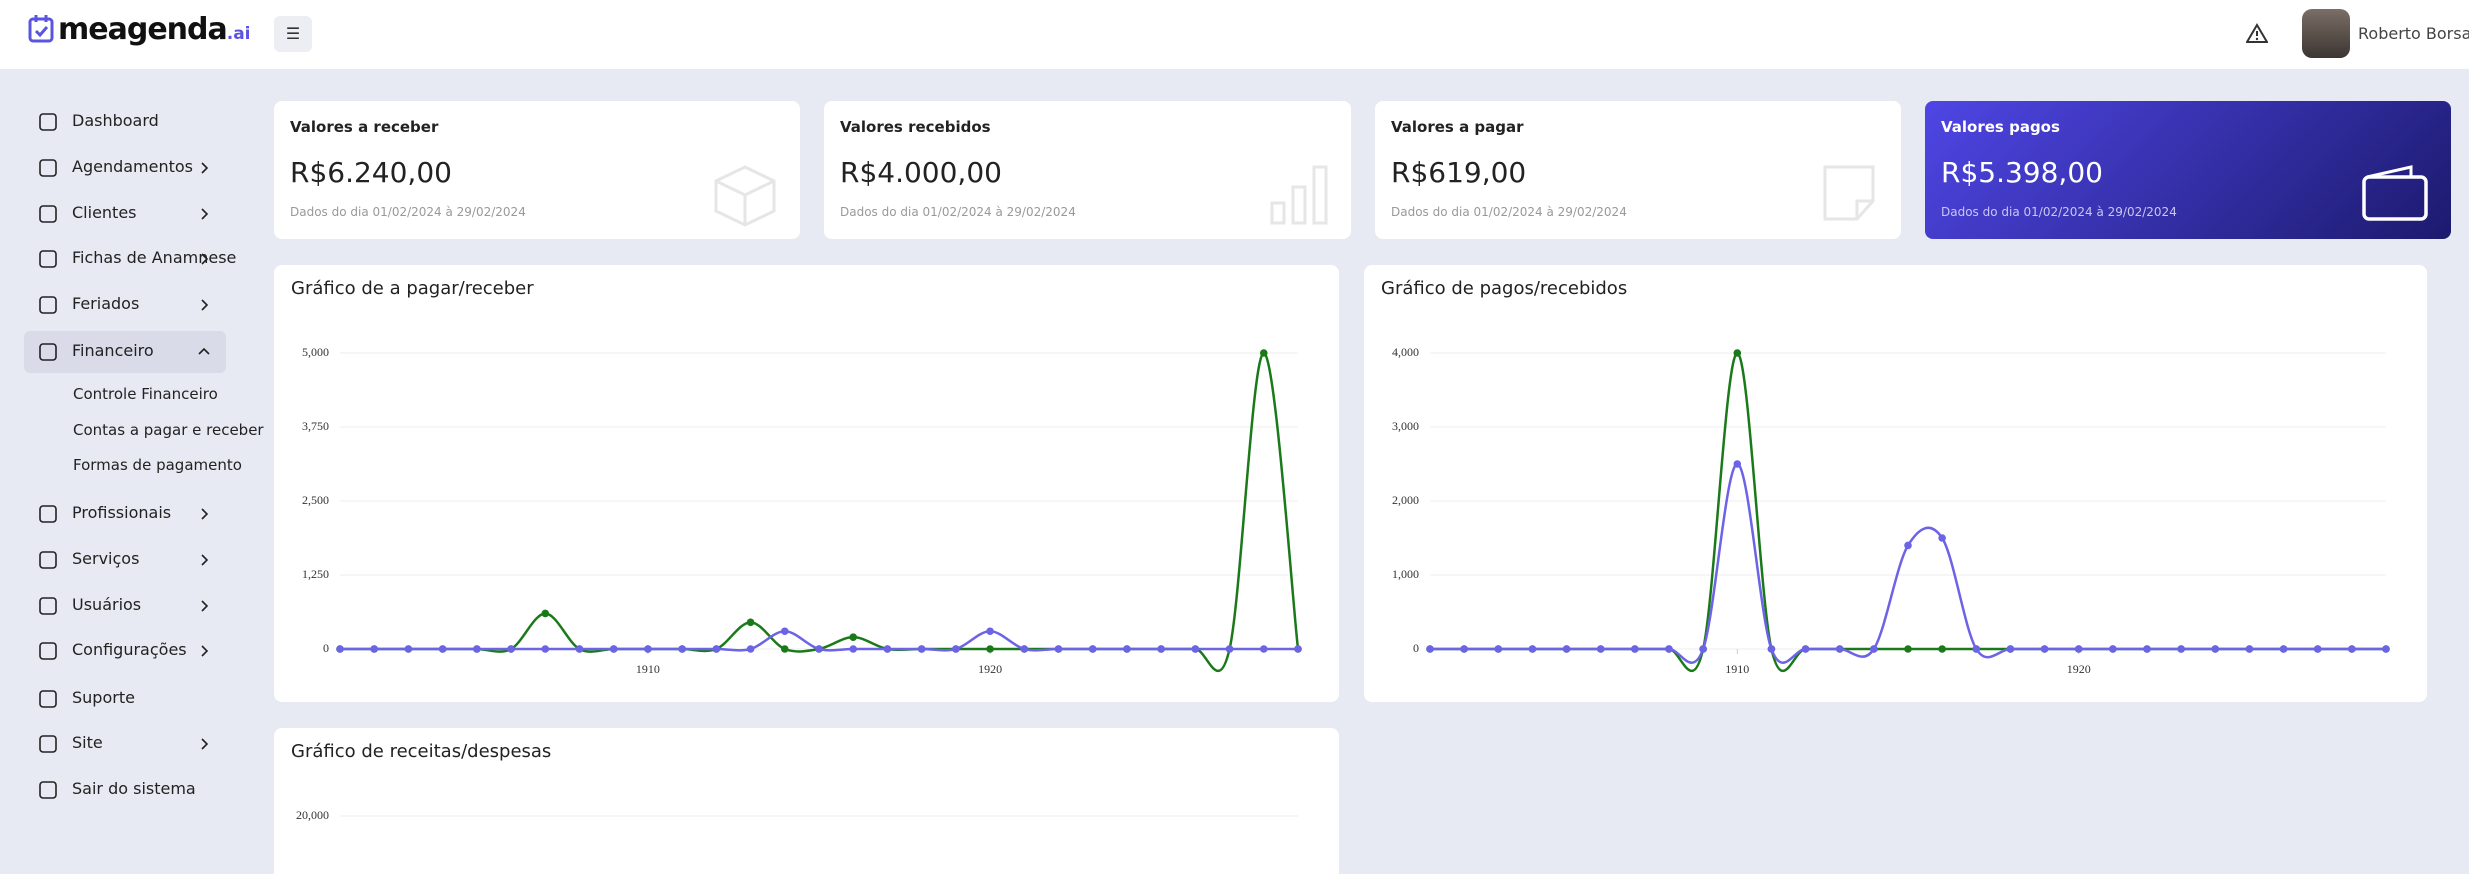 This screenshot has height=874, width=2469. I want to click on nav-item: Suporte, so click(103, 697).